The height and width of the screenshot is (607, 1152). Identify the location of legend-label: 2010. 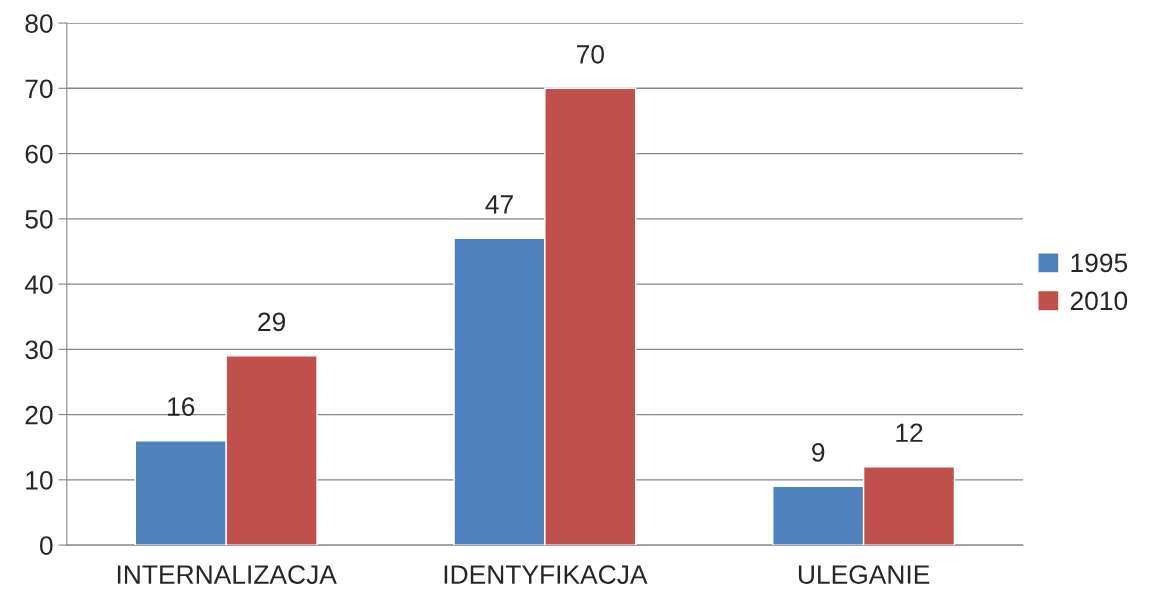
(1099, 301).